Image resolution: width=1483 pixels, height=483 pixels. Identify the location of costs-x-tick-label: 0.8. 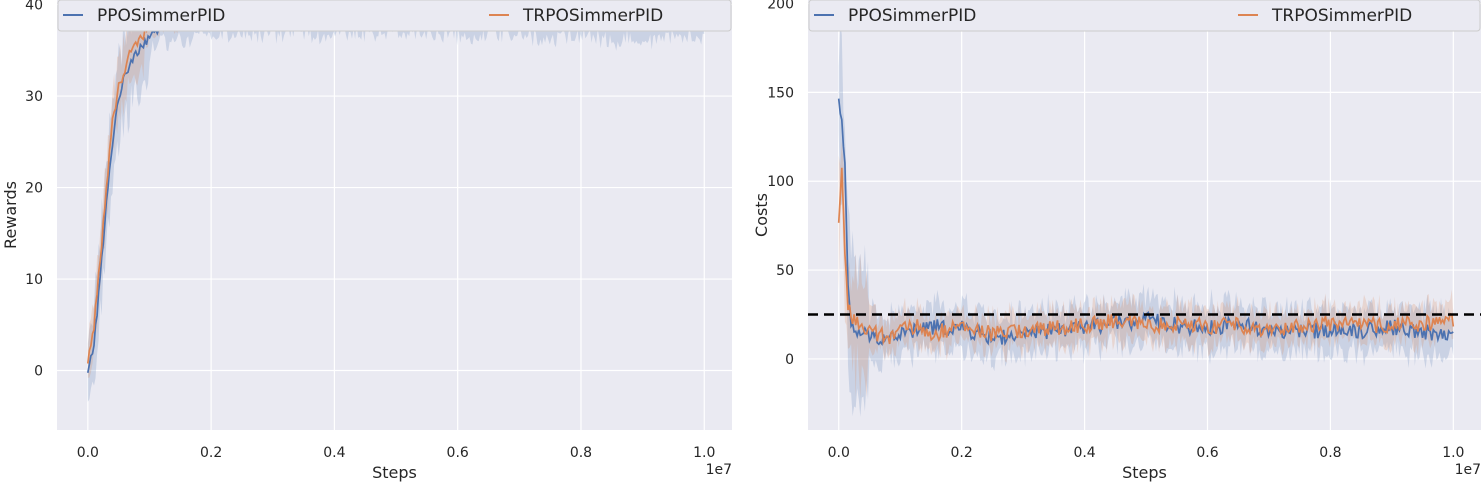
(1330, 453).